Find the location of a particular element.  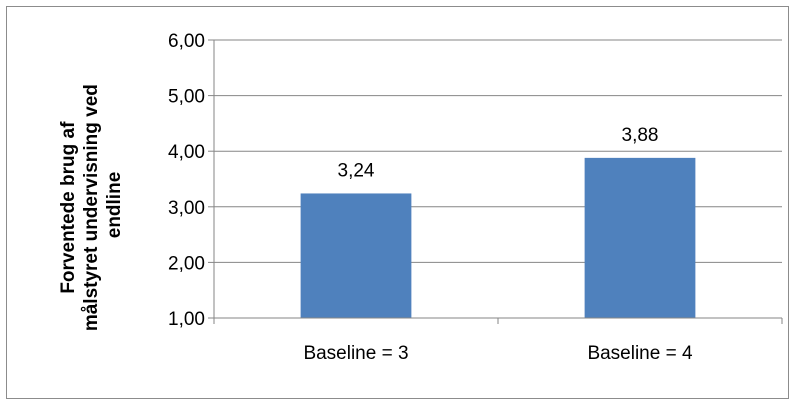

y-tick-label: 5,00 is located at coordinates (186, 97).